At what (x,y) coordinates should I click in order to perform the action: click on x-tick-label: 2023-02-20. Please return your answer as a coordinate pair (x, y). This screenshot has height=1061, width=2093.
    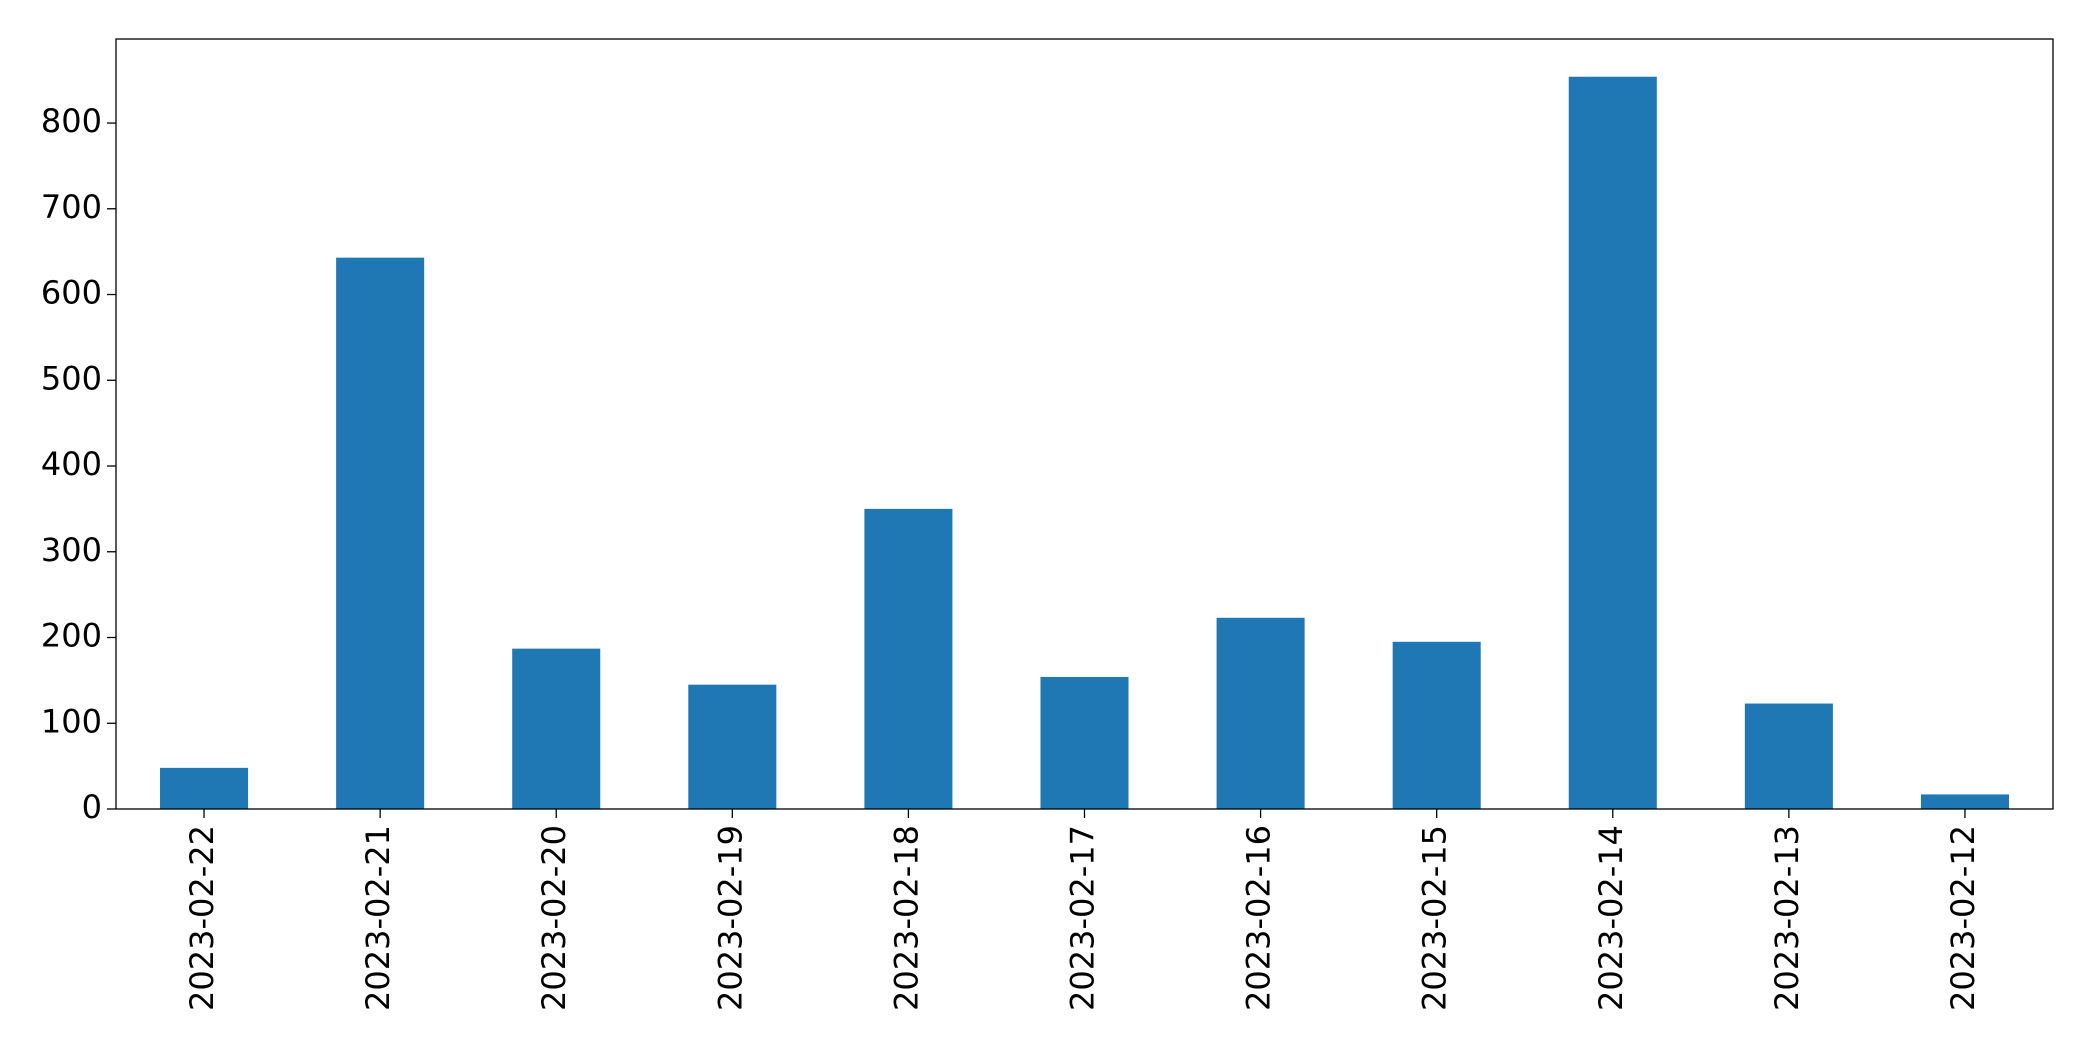
    Looking at the image, I should click on (554, 918).